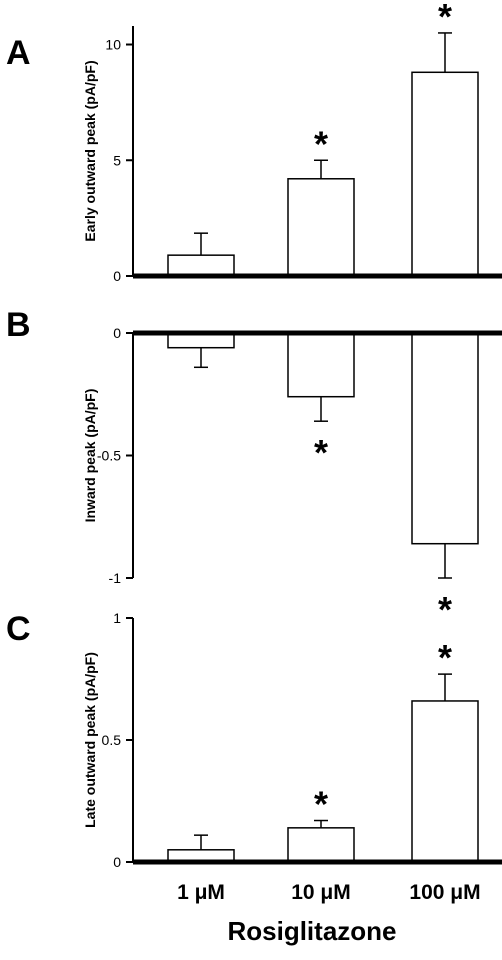 The width and height of the screenshot is (502, 960). I want to click on y-tick-label: 10, so click(113, 45).